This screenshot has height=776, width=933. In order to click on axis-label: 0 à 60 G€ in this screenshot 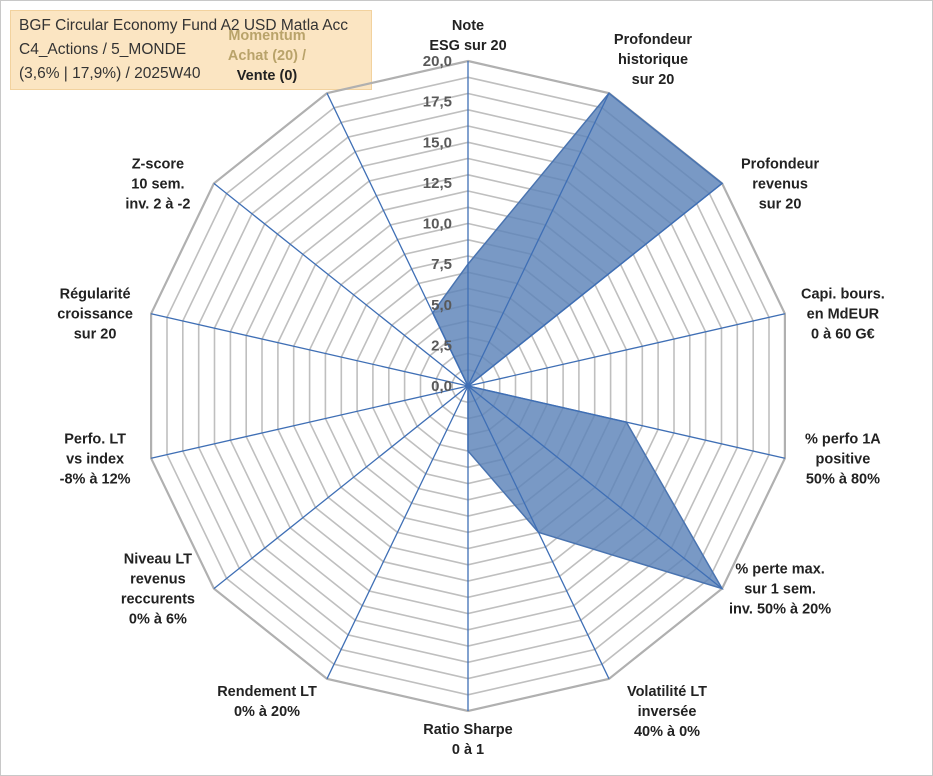, I will do `click(843, 335)`.